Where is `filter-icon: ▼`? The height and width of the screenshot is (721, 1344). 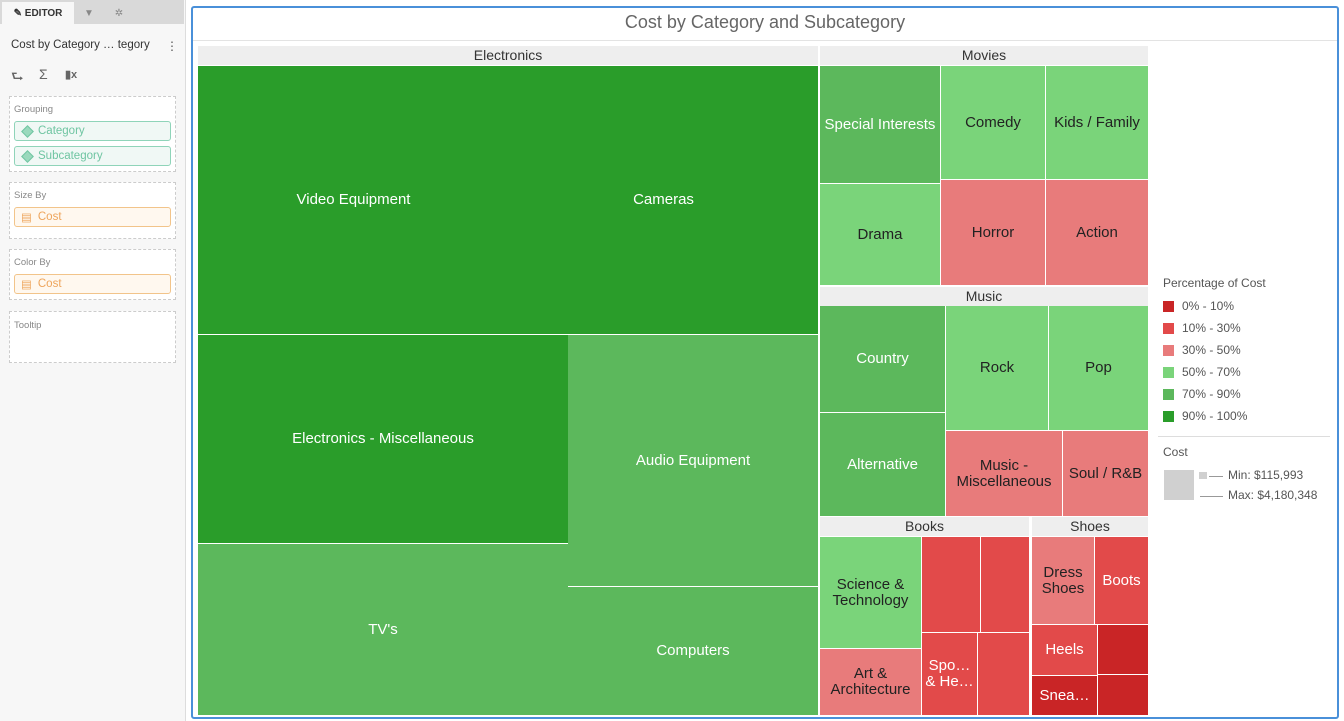 filter-icon: ▼ is located at coordinates (89, 13).